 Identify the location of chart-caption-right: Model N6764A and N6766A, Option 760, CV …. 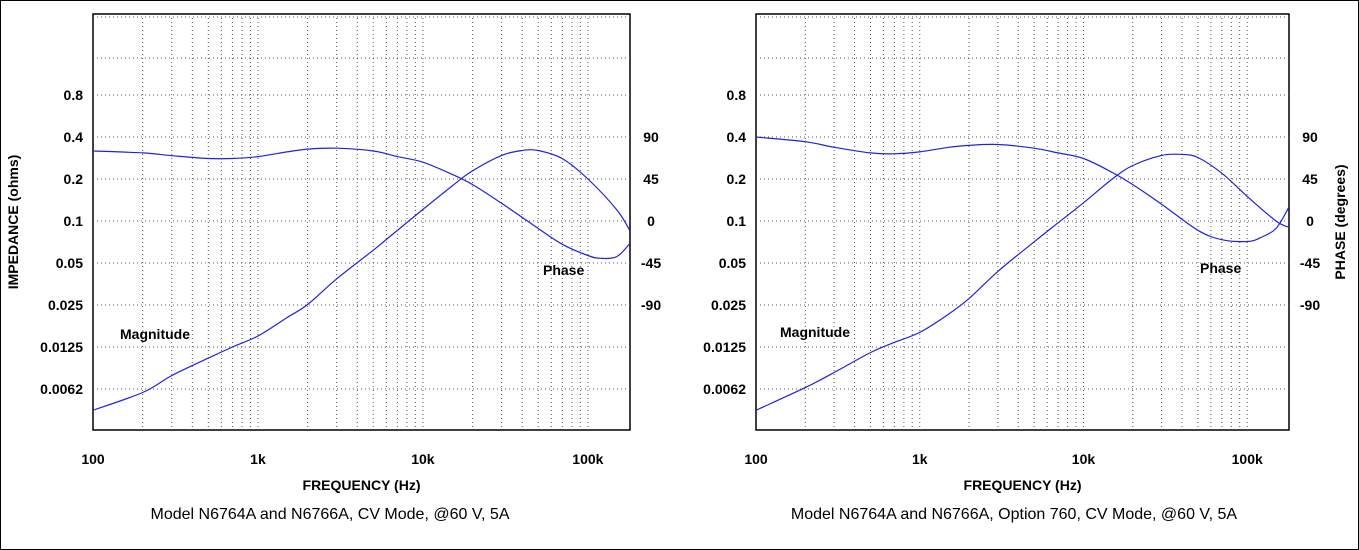
(1014, 514).